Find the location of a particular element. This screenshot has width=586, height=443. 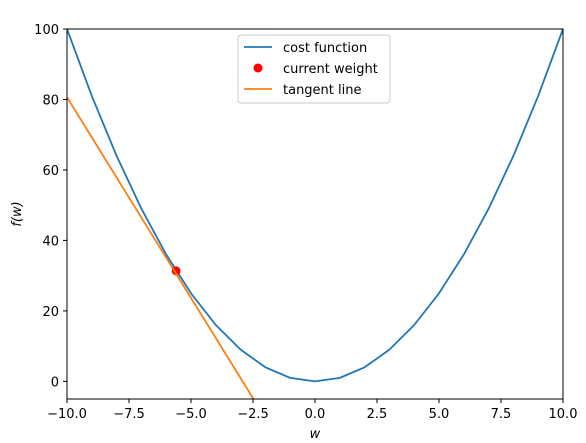

legend: cost function current weight tangent line is located at coordinates (314, 69).